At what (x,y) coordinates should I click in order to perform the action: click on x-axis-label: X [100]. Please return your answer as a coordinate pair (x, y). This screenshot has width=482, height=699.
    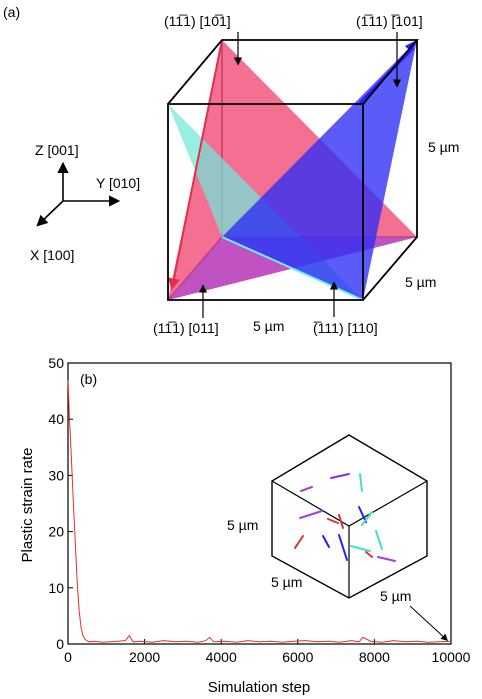
    Looking at the image, I should click on (52, 255).